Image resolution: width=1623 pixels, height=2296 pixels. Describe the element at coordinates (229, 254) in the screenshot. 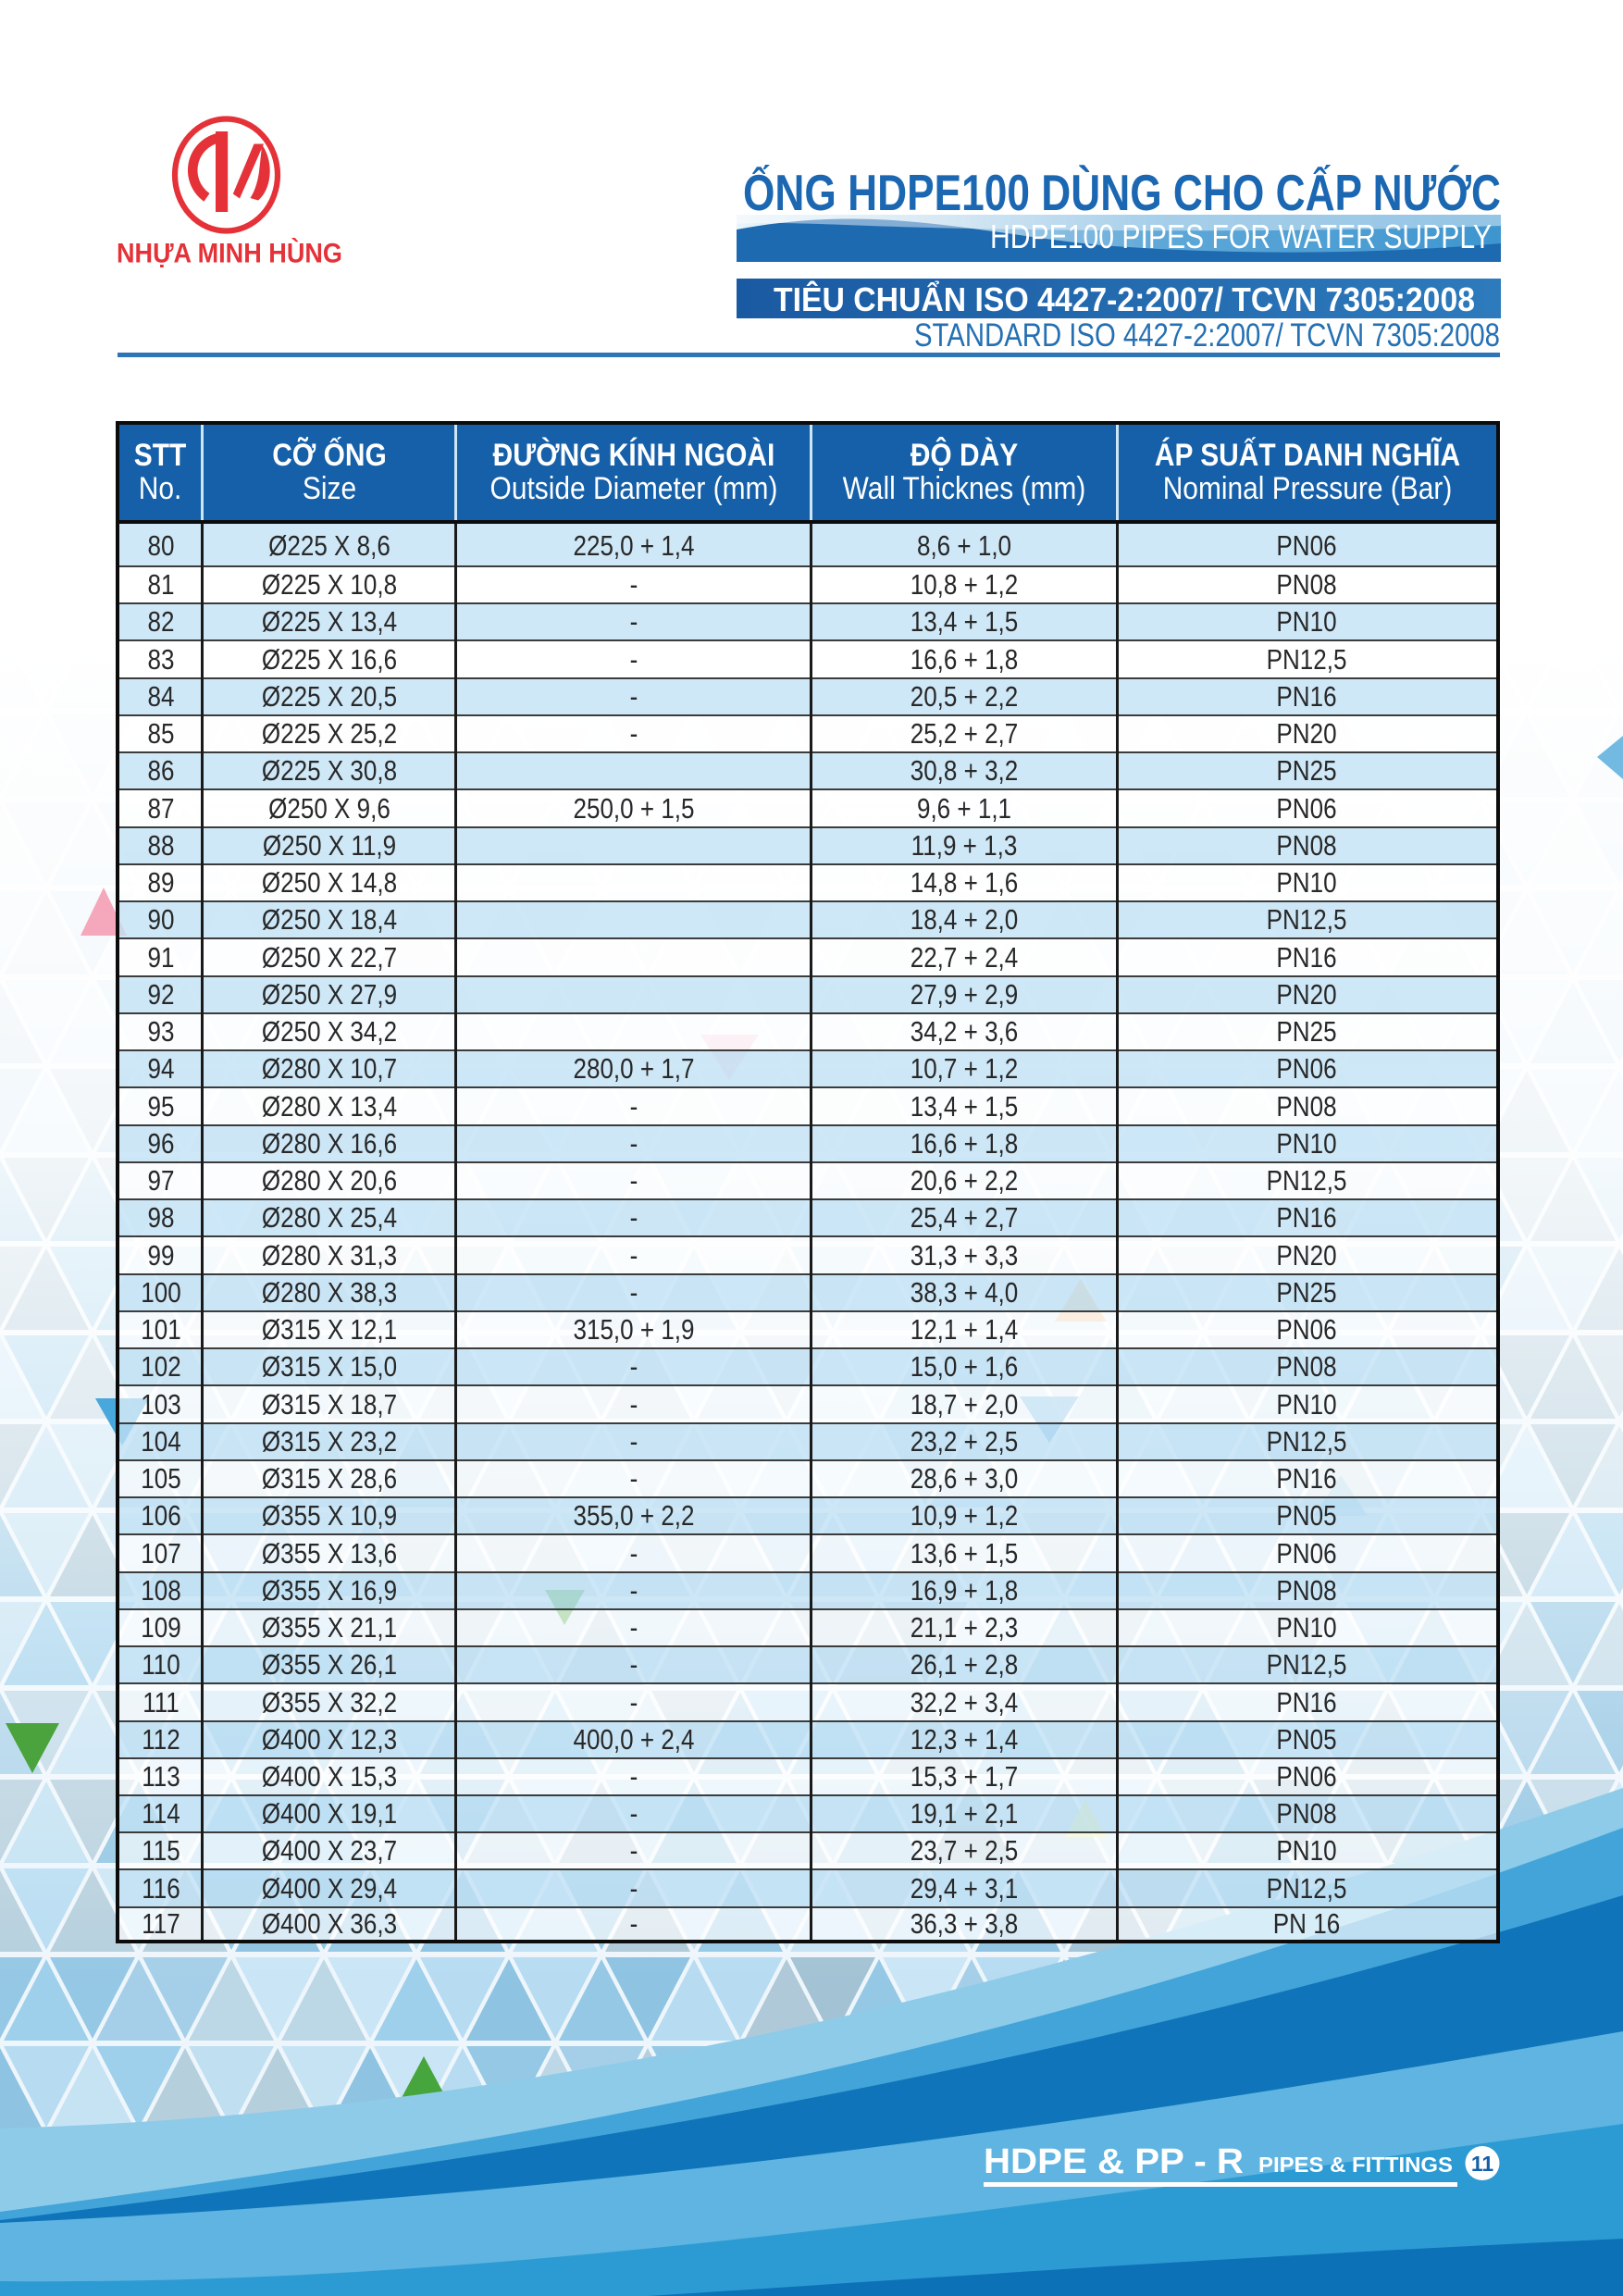

I see `svg-text: NHỰA MINH HÙNG` at that location.